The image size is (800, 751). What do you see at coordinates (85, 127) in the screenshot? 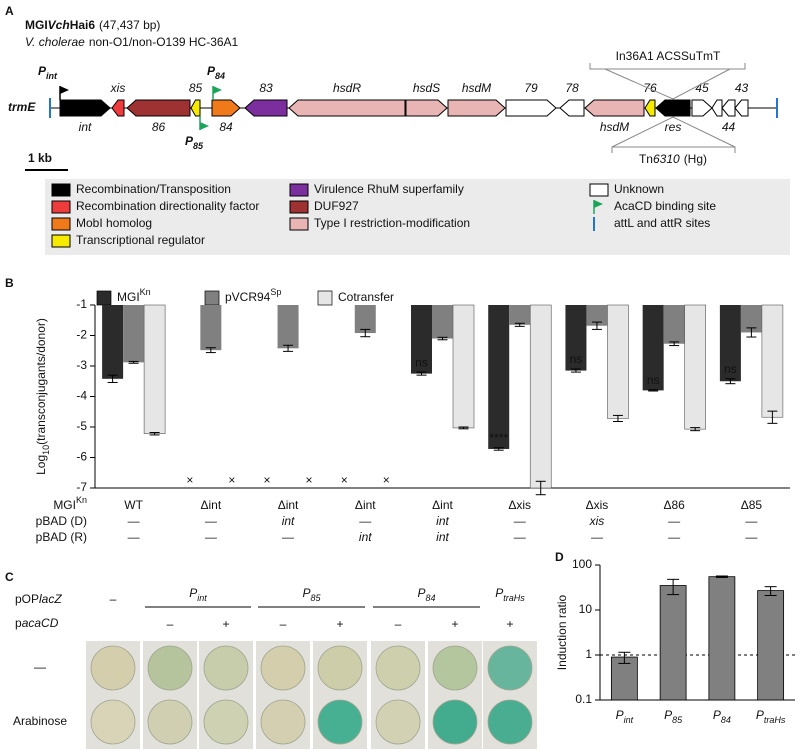
I see `gene-label: int` at bounding box center [85, 127].